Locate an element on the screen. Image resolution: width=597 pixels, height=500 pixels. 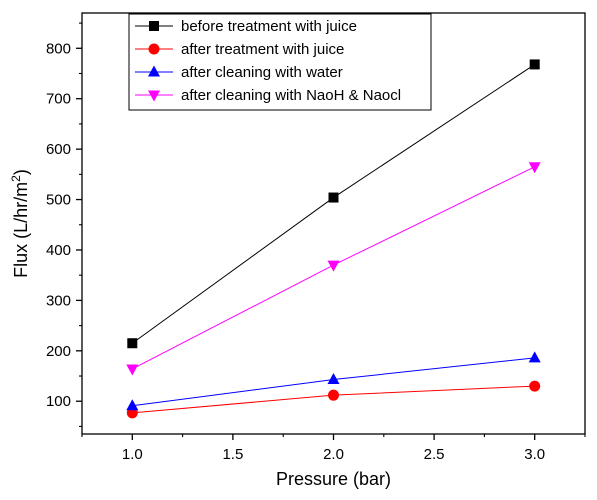
legend-entry: after cleaning with water is located at coordinates (239, 72).